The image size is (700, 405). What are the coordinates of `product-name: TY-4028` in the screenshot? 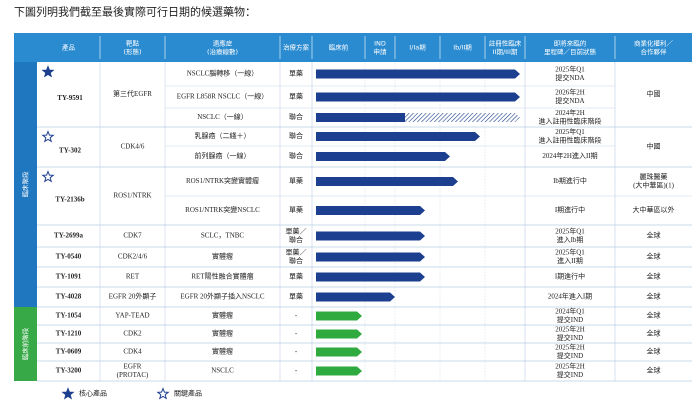 It's located at (69, 297).